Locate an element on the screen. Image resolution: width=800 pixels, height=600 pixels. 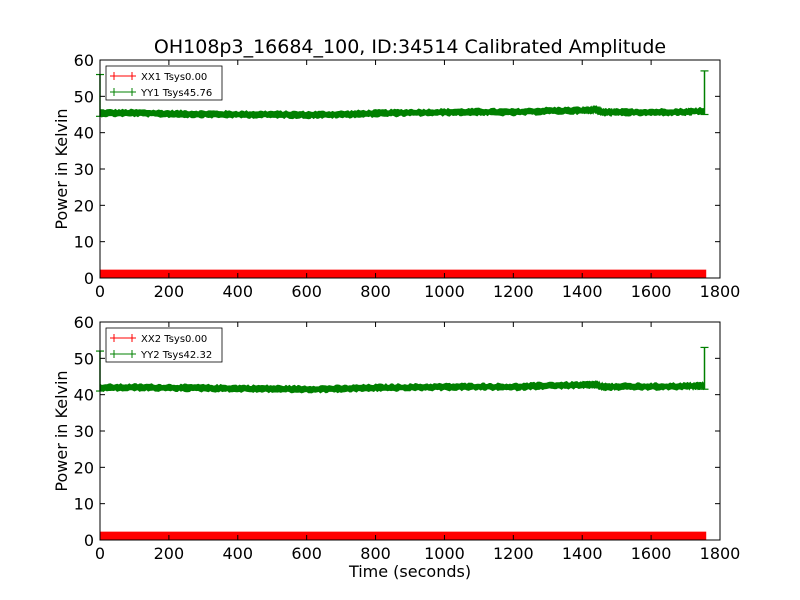
legend-label-1: XX2 Tsys0.00 is located at coordinates (174, 339).